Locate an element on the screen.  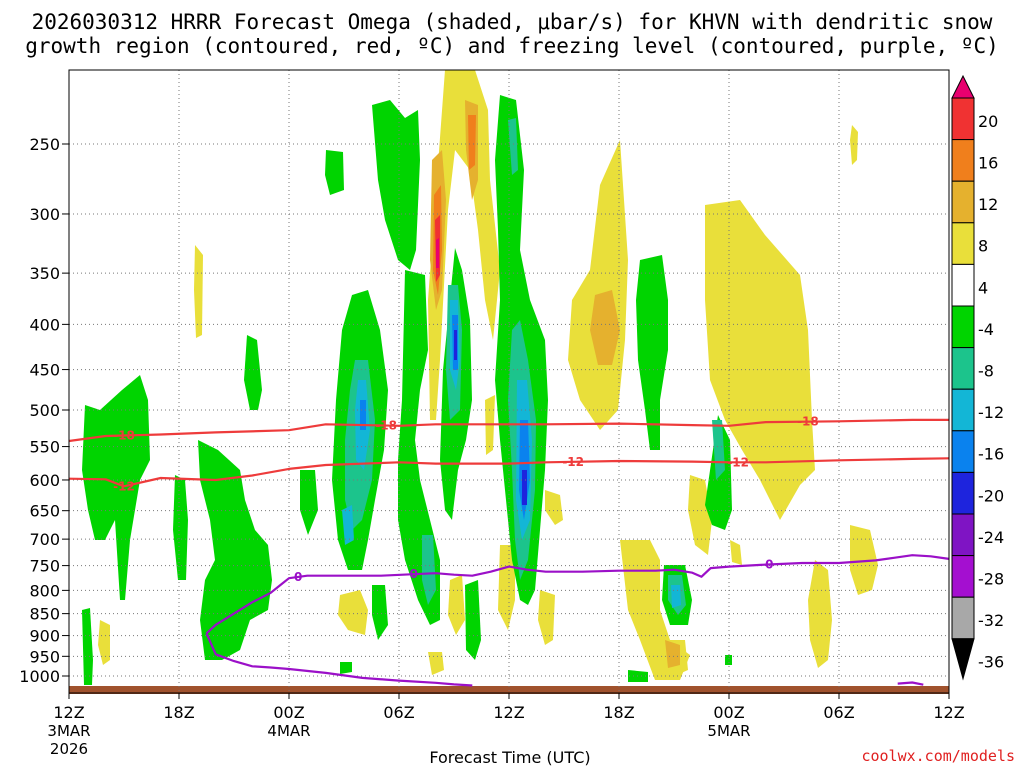
colorbar-label: -24 is located at coordinates (991, 537).